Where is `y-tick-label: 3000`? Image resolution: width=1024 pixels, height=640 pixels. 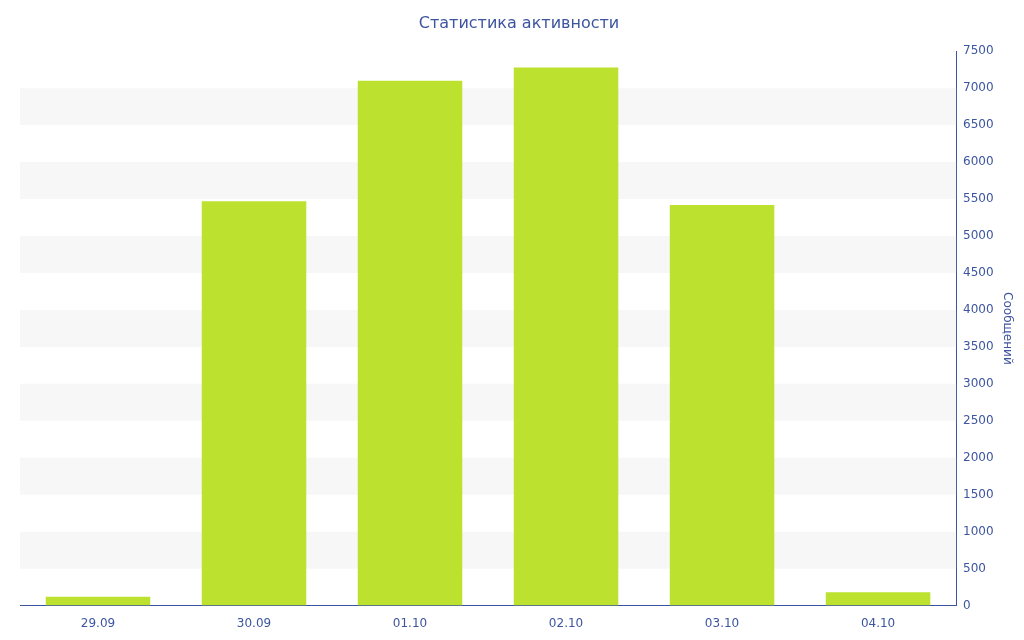
y-tick-label: 3000 is located at coordinates (978, 382).